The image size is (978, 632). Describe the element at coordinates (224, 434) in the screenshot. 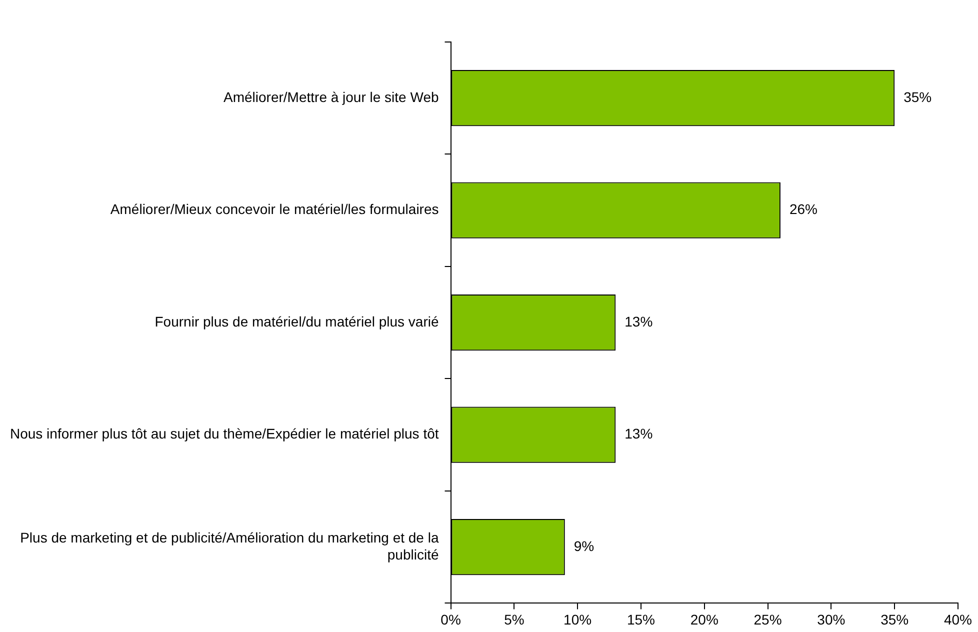

I see `y-tick-label: Nous informer plus tôt au sujet du thème/Expédier le matériel plus tôt` at that location.